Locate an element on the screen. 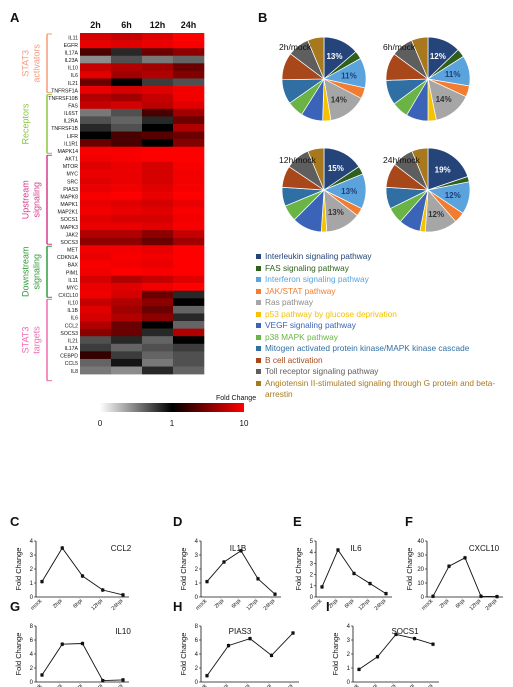 Image resolution: width=513 pixels, height=687 pixels. legend-label: FAS signaling pathway is located at coordinates (307, 267).